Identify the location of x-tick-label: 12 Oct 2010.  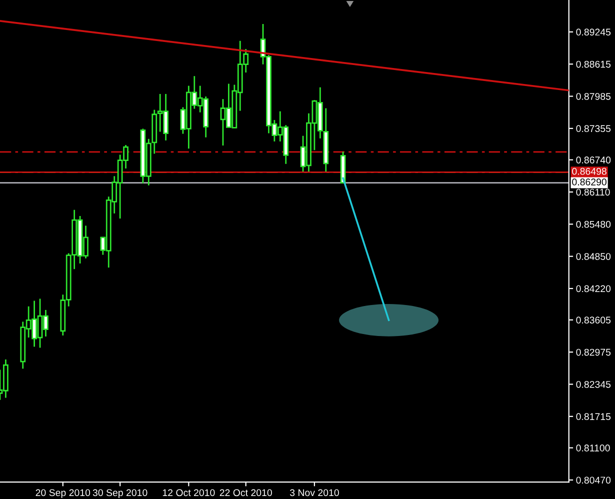
(188, 492).